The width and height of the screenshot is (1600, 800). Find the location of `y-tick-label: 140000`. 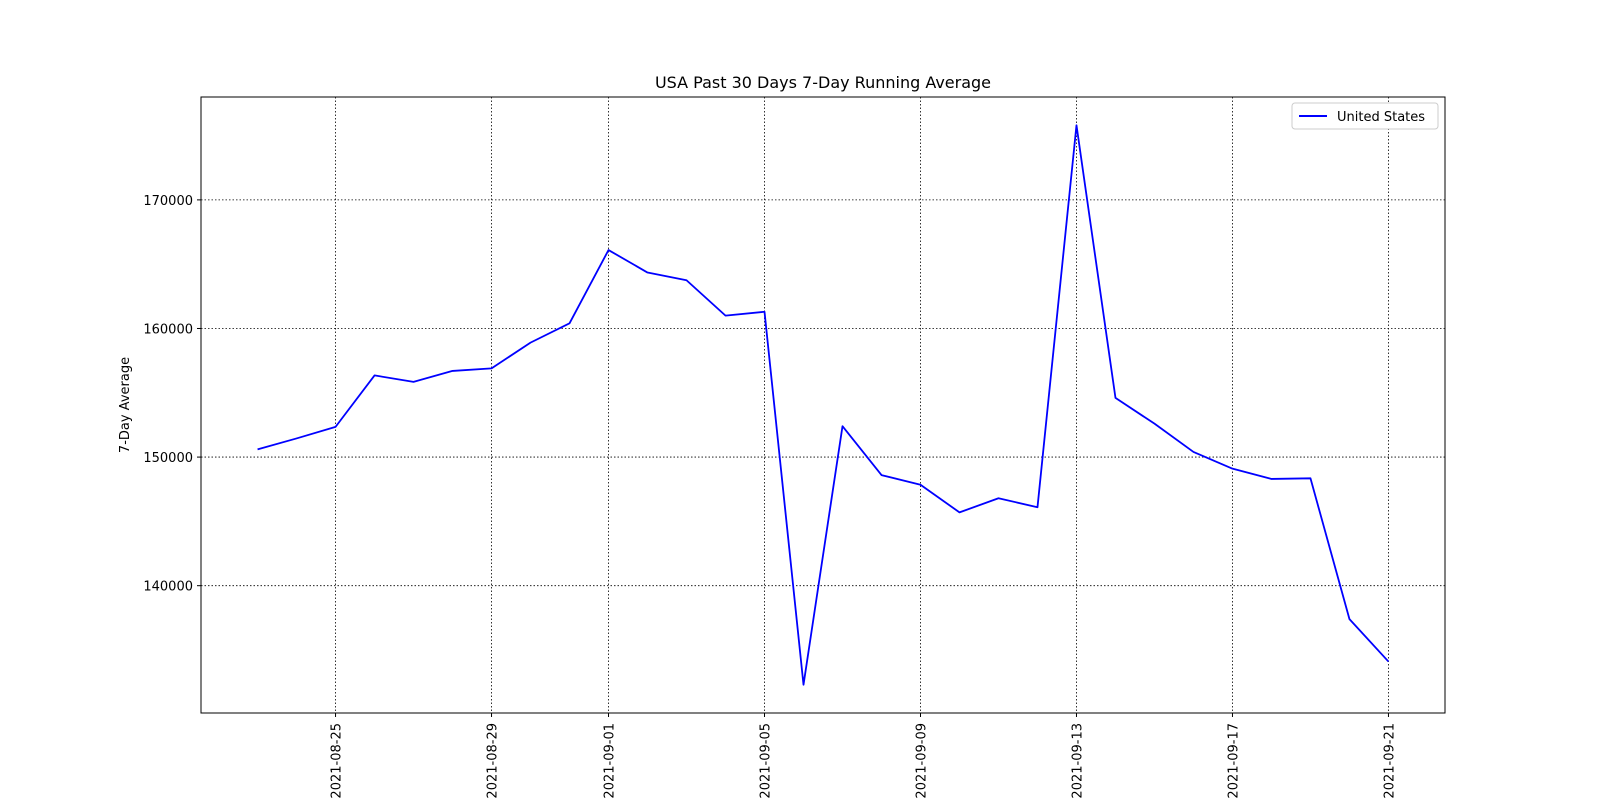

y-tick-label: 140000 is located at coordinates (168, 587).